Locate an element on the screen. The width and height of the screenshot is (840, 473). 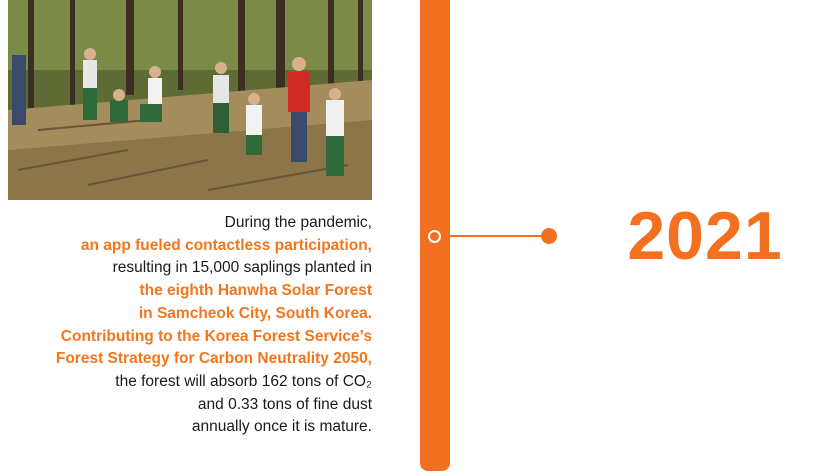
year-label: 2021 is located at coordinates (705, 236).